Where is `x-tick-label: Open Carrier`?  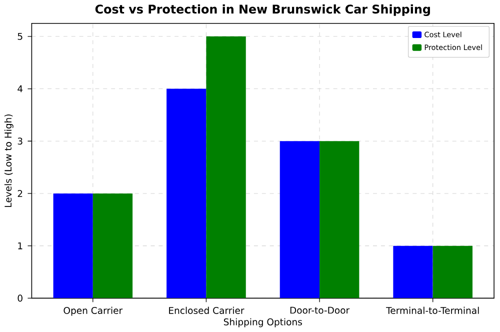 x-tick-label: Open Carrier is located at coordinates (93, 311).